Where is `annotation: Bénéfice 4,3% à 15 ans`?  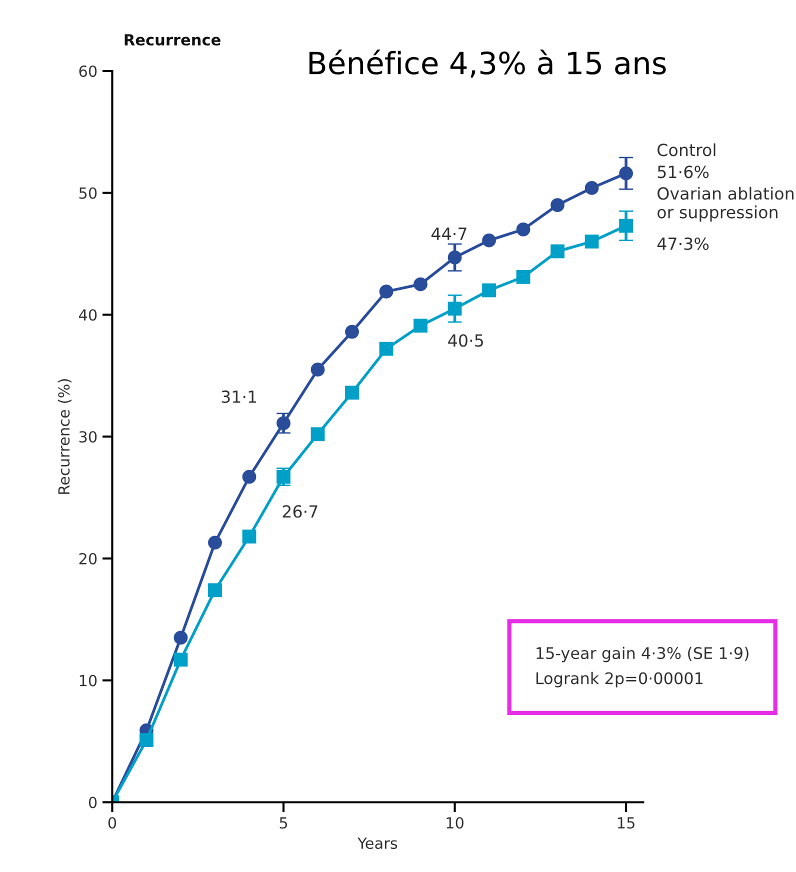
annotation: Bénéfice 4,3% à 15 ans is located at coordinates (487, 64).